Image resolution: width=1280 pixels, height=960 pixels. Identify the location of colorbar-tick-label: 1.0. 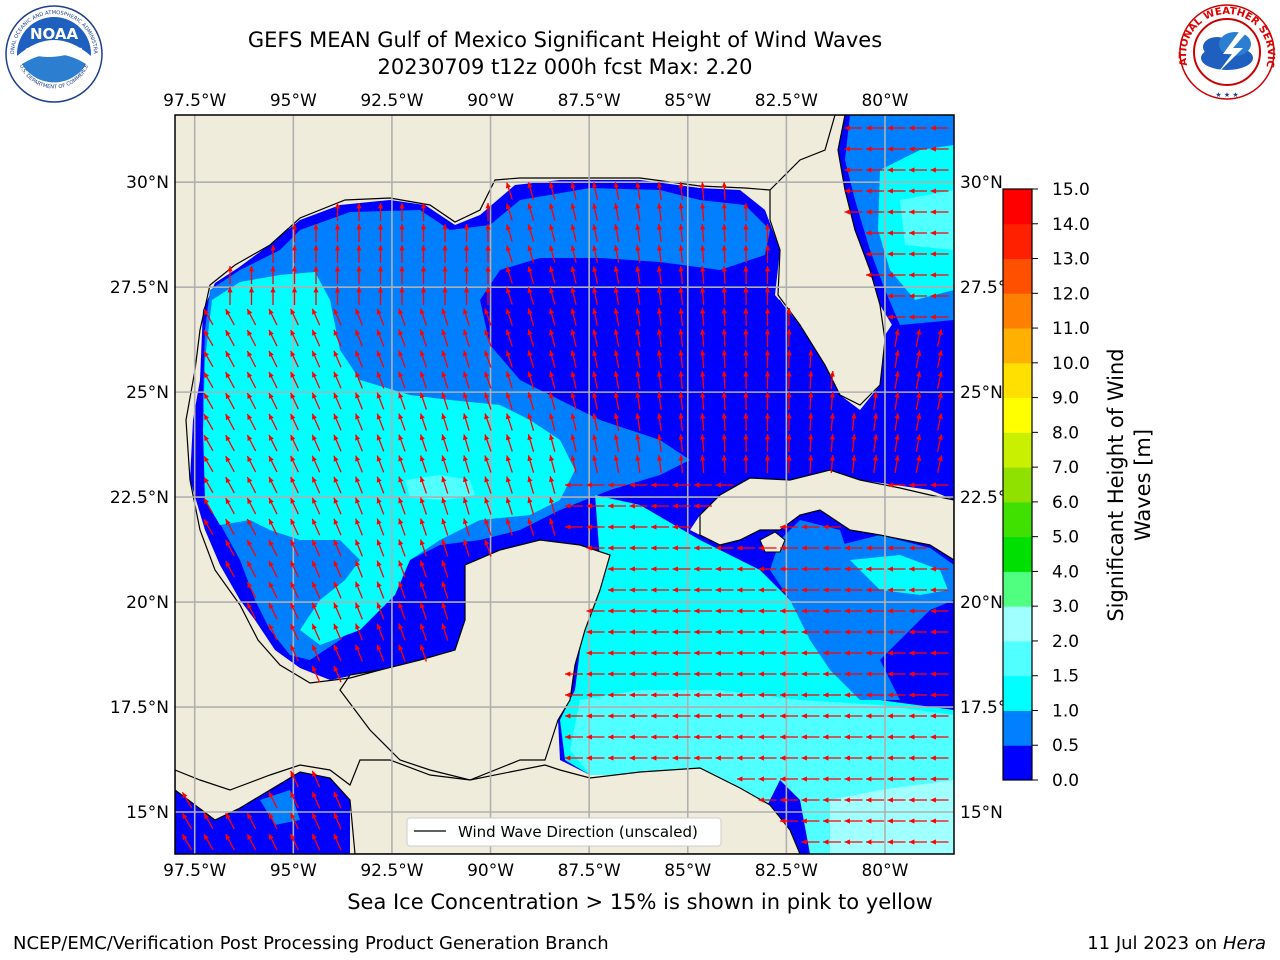
(1065, 711).